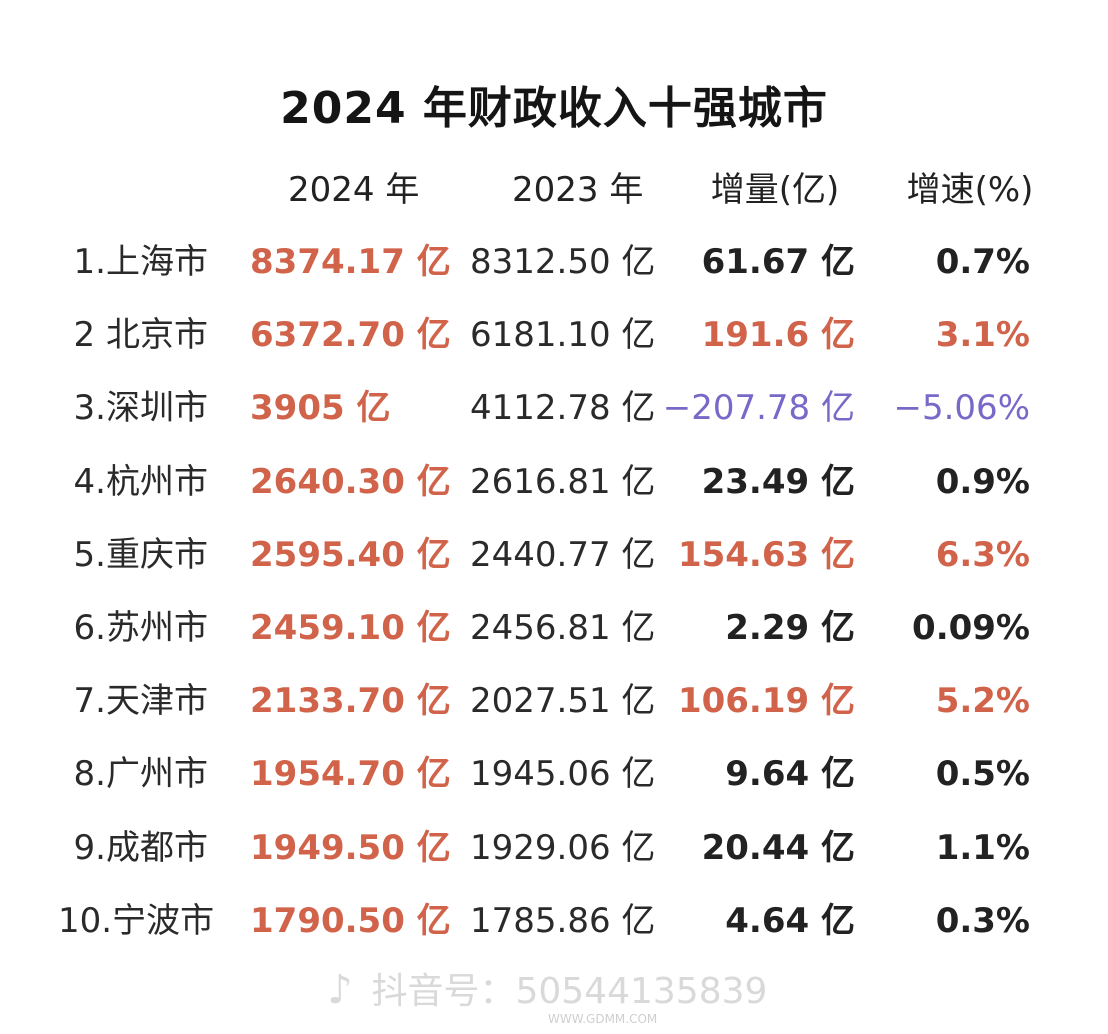 The height and width of the screenshot is (1034, 1108). Describe the element at coordinates (350, 628) in the screenshot. I see `revenue-2024: 2459.10 亿` at that location.